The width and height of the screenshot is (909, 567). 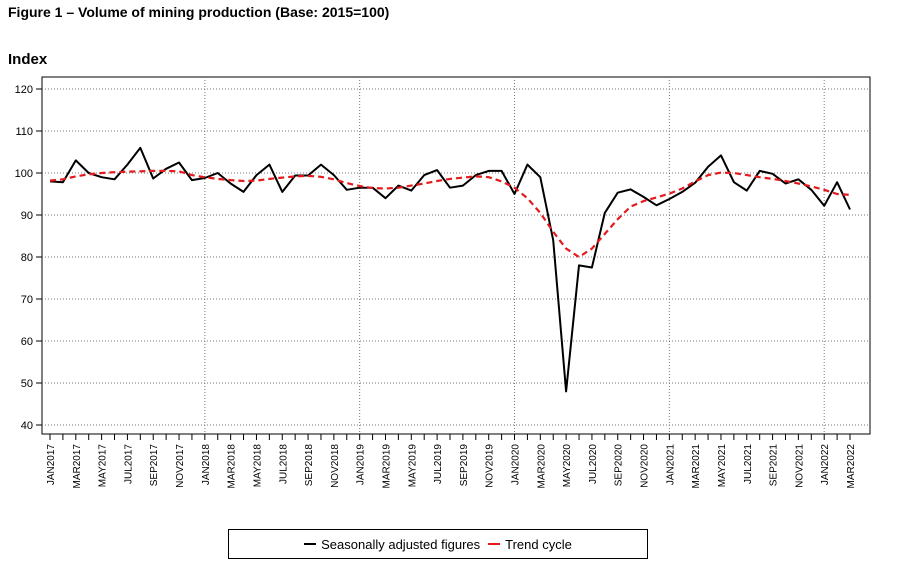 What do you see at coordinates (24, 174) in the screenshot?
I see `y-tick-label: 100` at bounding box center [24, 174].